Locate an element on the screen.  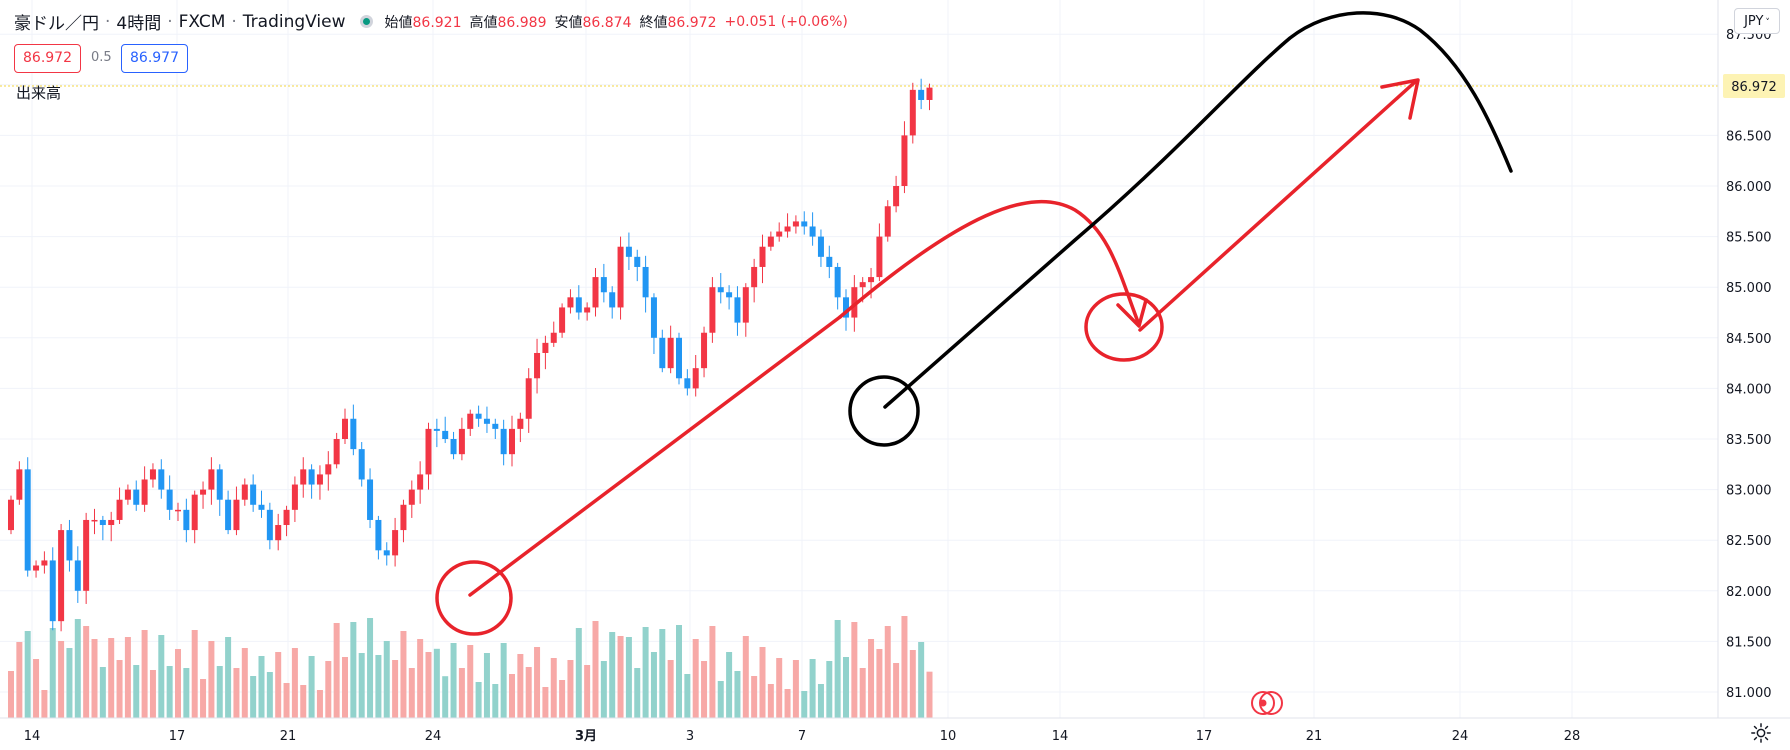
last-price-tag: 86.972 is located at coordinates (1754, 86).